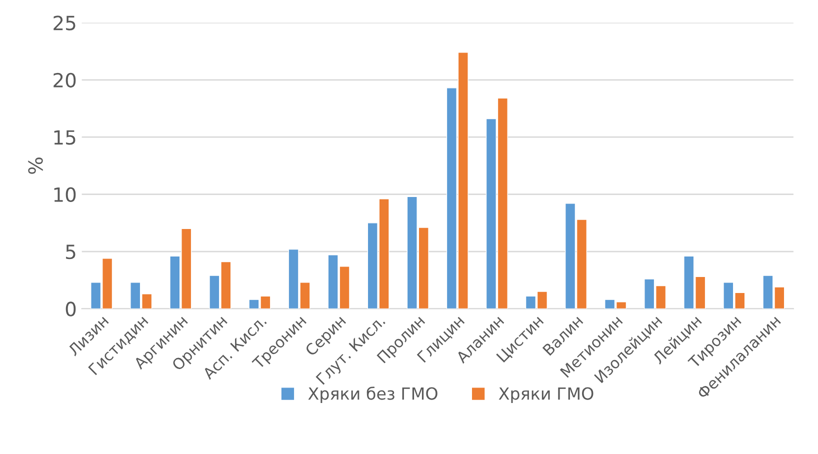 The height and width of the screenshot is (454, 818). What do you see at coordinates (35, 166) in the screenshot?
I see `y-axis-title: %` at bounding box center [35, 166].